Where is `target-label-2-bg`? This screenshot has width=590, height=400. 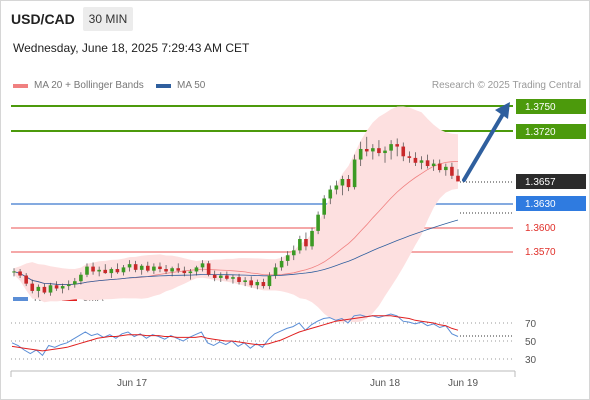
target-label-2-bg is located at coordinates (551, 131).